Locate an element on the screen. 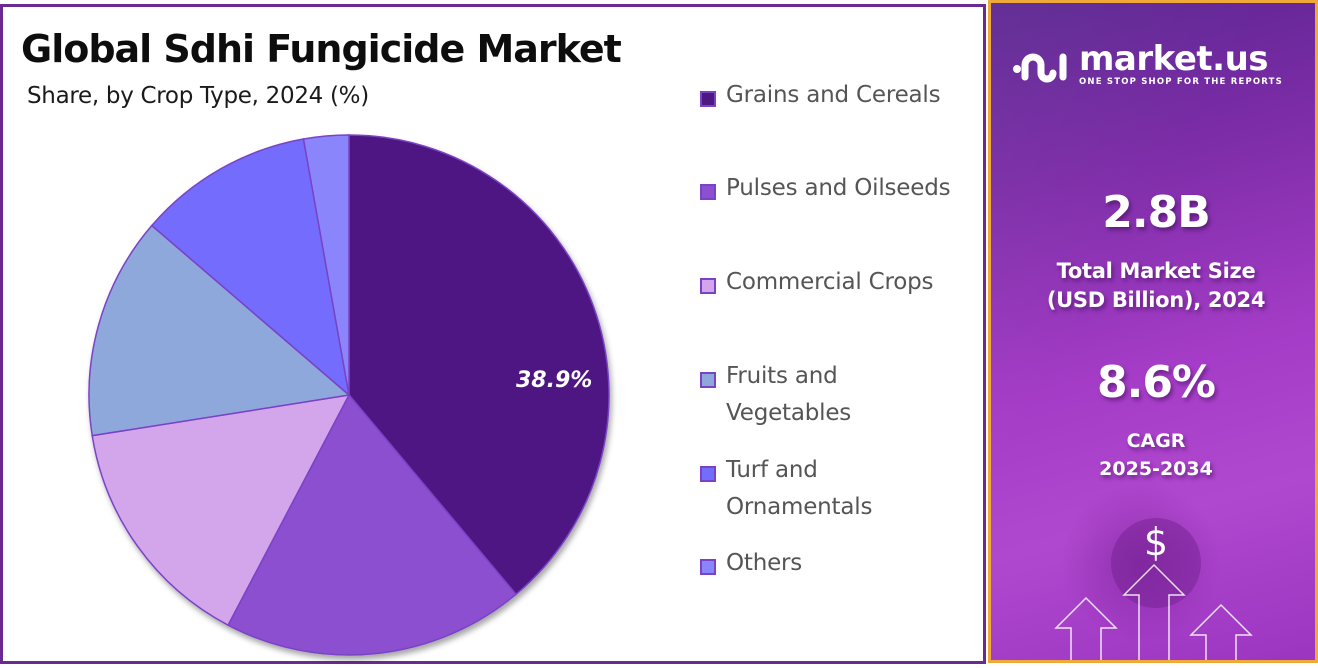  pie-slice-pulses-and-oilseeds is located at coordinates (372, 524).